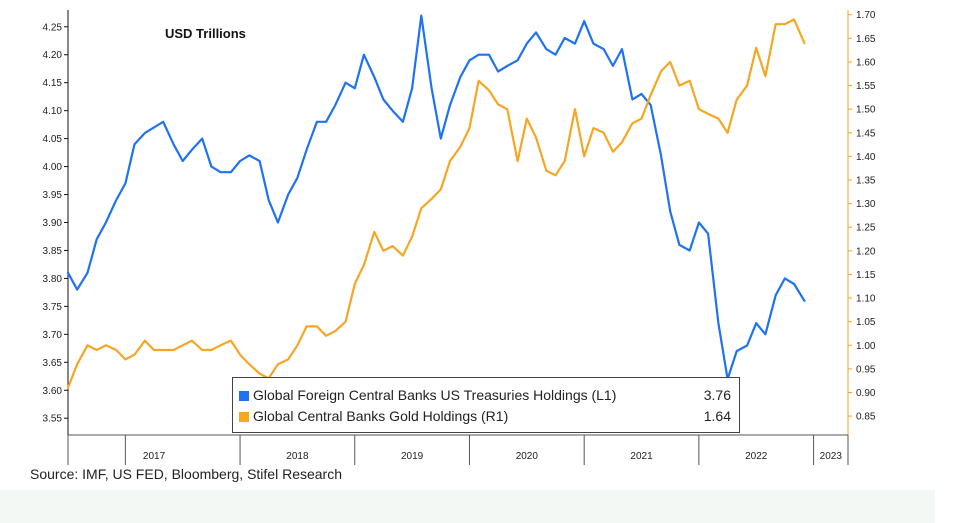 Image resolution: width=975 pixels, height=523 pixels. What do you see at coordinates (53, 83) in the screenshot?
I see `left-tick-label: 4.15` at bounding box center [53, 83].